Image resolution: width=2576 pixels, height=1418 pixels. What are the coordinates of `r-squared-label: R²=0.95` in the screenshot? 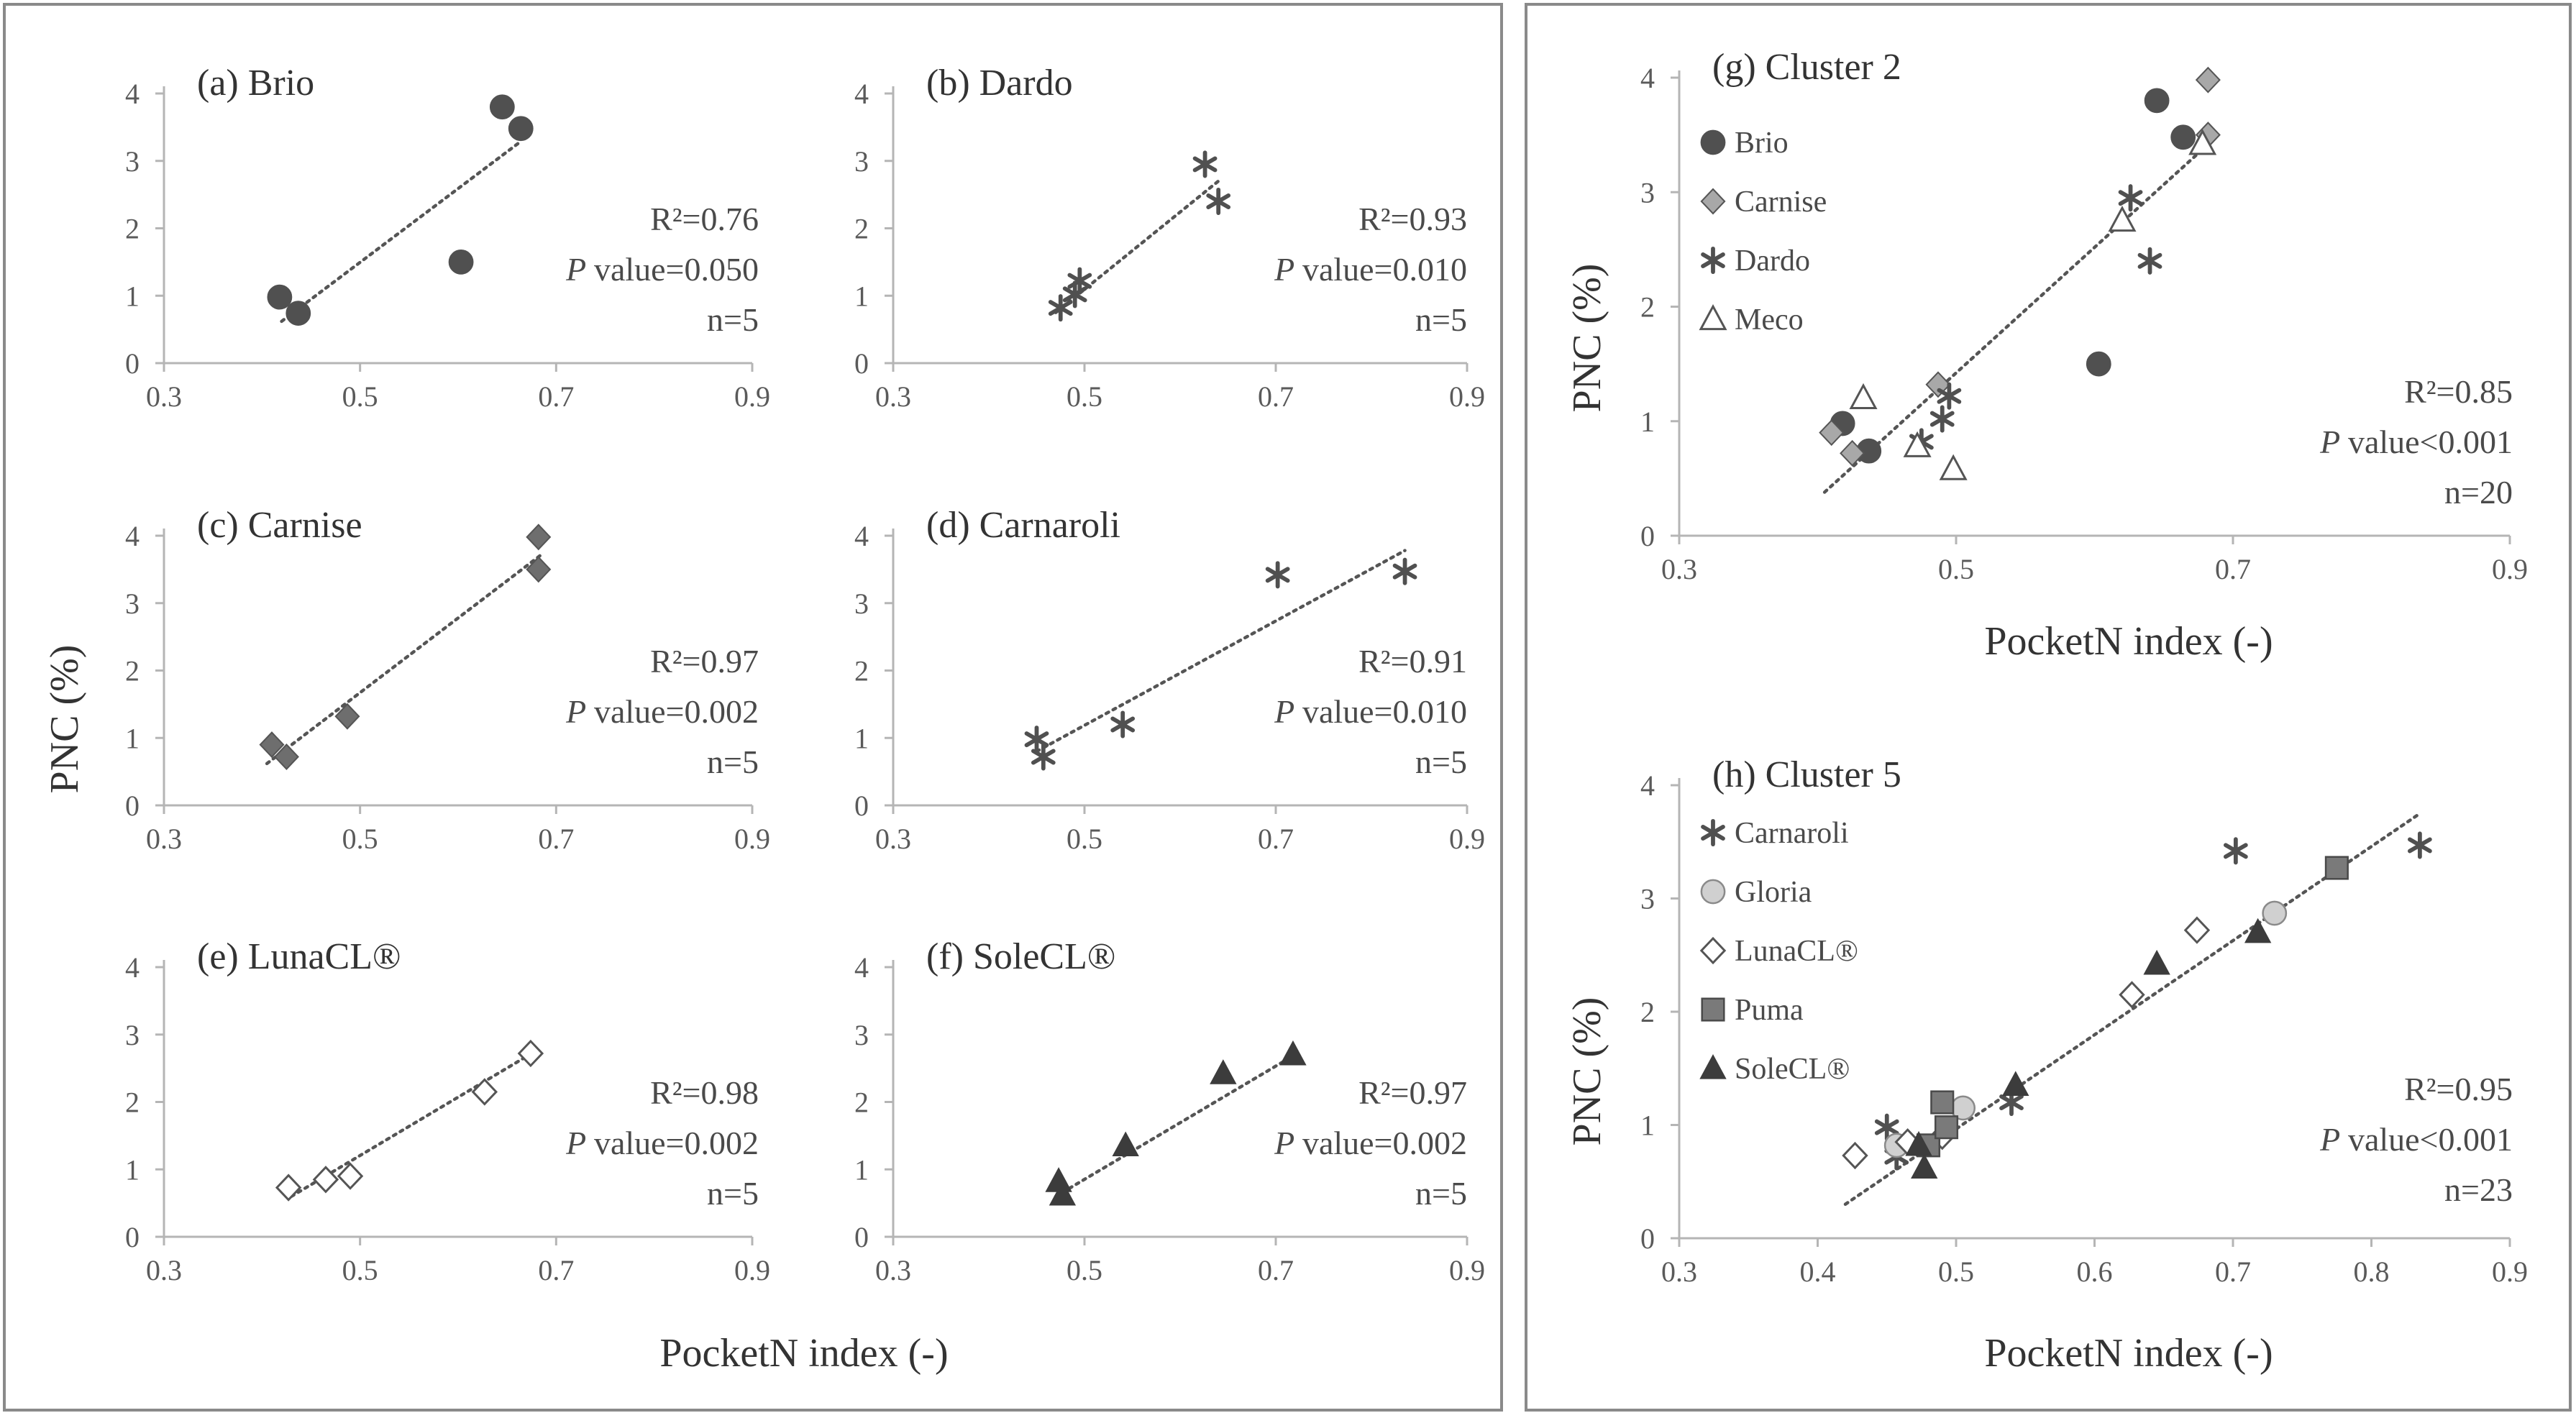 It's located at (2458, 1089).